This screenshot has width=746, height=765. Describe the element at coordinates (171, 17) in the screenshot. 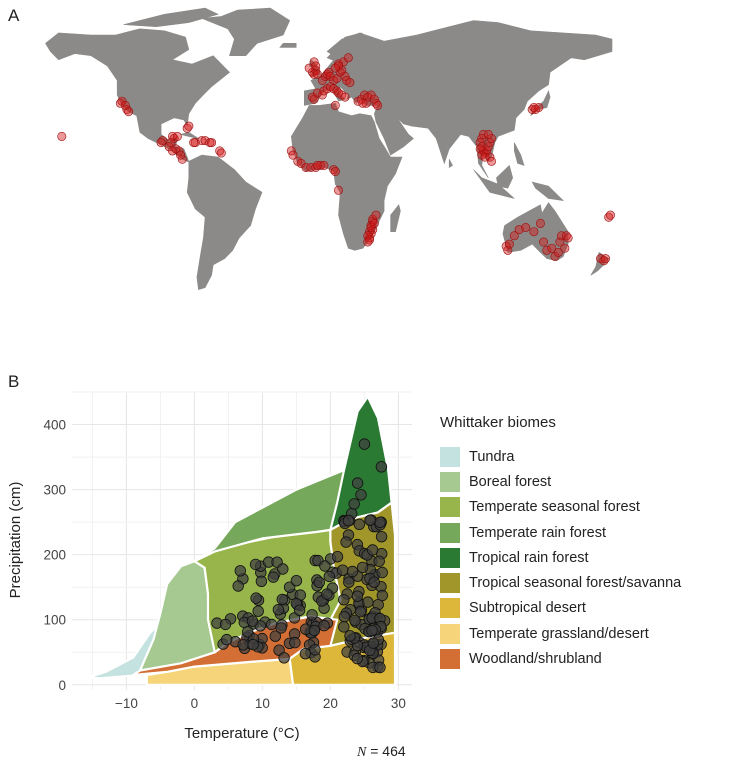

I see `land-arctic-islands` at that location.